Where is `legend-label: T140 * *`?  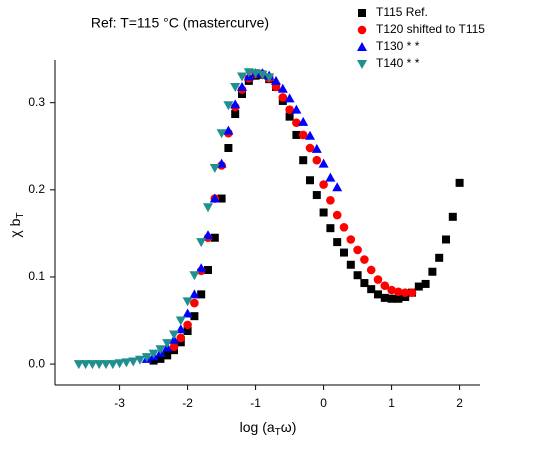
legend-label: T140 * * is located at coordinates (398, 63).